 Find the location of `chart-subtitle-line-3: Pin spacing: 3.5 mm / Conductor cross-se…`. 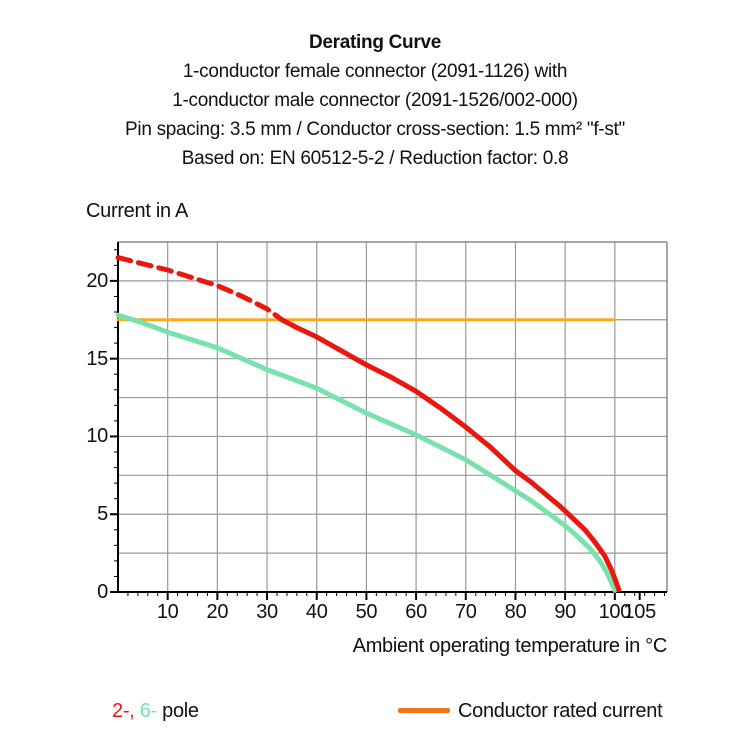

chart-subtitle-line-3: Pin spacing: 3.5 mm / Conductor cross-se… is located at coordinates (375, 129).